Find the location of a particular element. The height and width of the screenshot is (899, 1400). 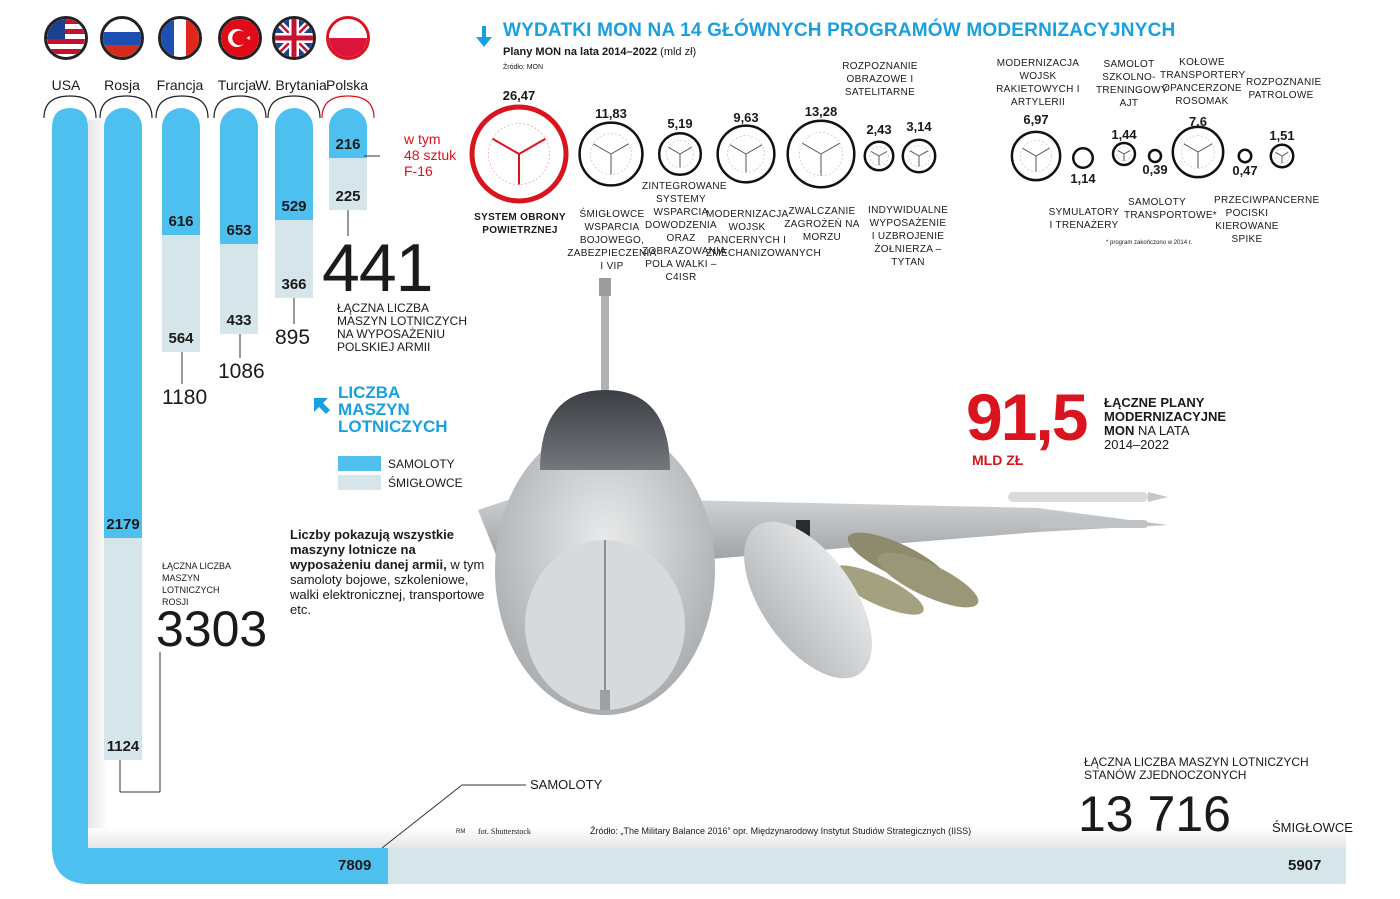

plans-label-years: 2014–2022 is located at coordinates (1137, 444).